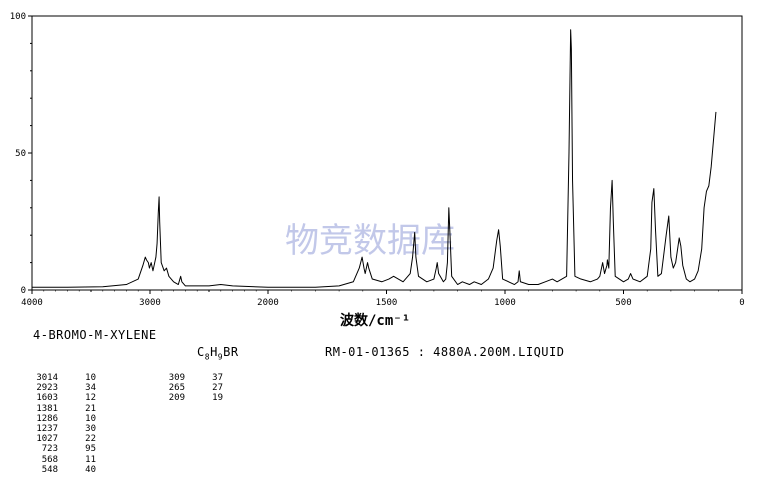 This screenshot has width=765, height=479. I want to click on peak-wavenumber: 1603, so click(47, 398).